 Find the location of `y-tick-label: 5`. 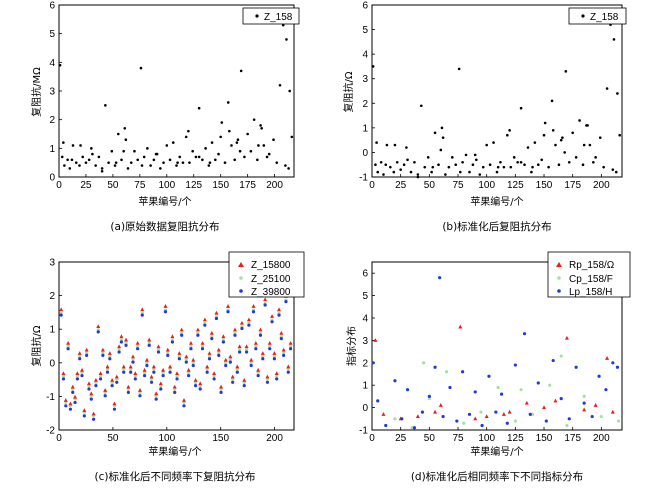

y-tick-label: 5 is located at coordinates (365, 296).